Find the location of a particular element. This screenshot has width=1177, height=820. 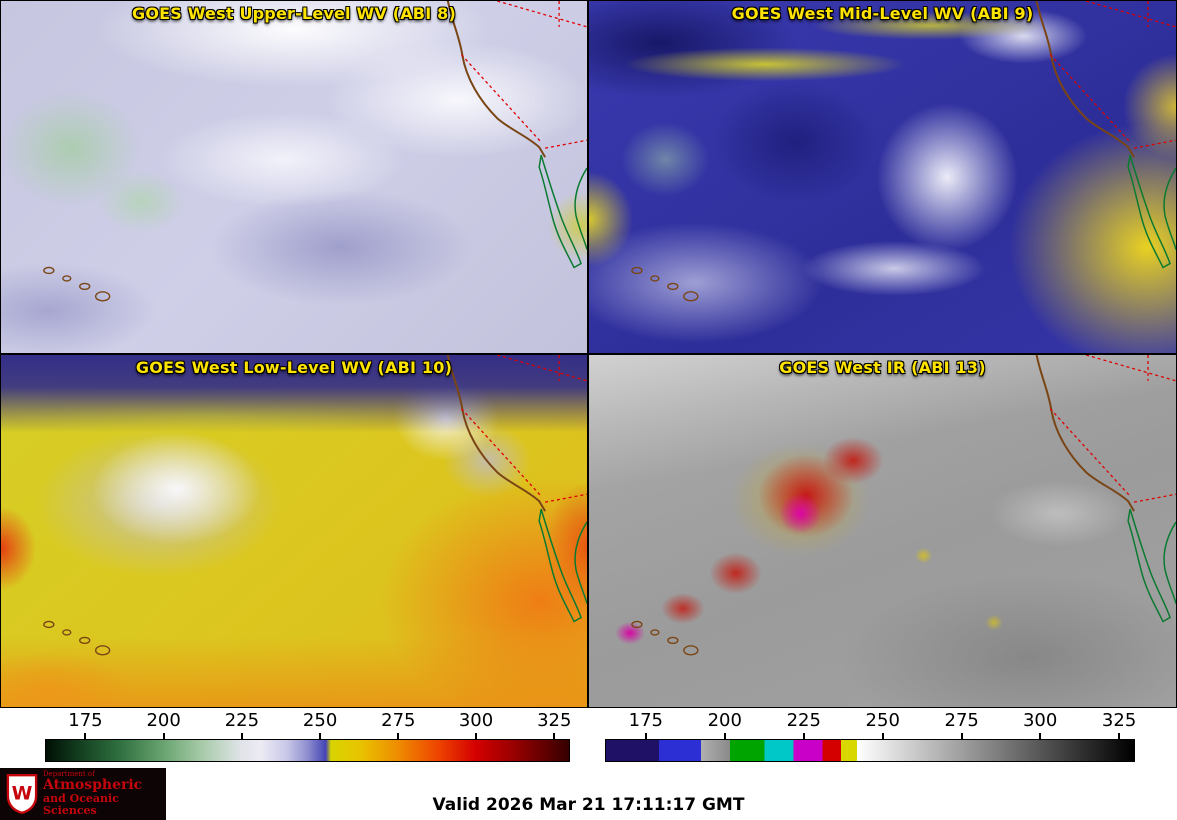

crest-letter: W is located at coordinates (22, 794).